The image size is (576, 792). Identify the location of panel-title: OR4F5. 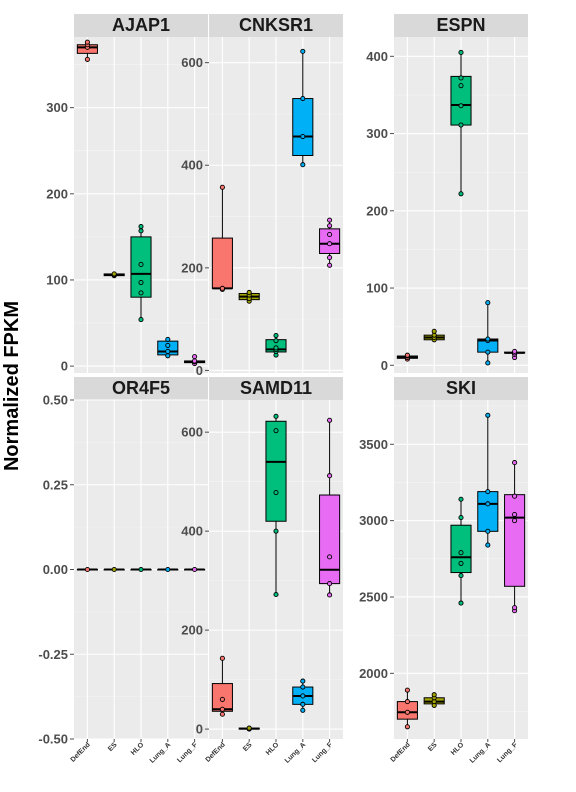
(141, 388).